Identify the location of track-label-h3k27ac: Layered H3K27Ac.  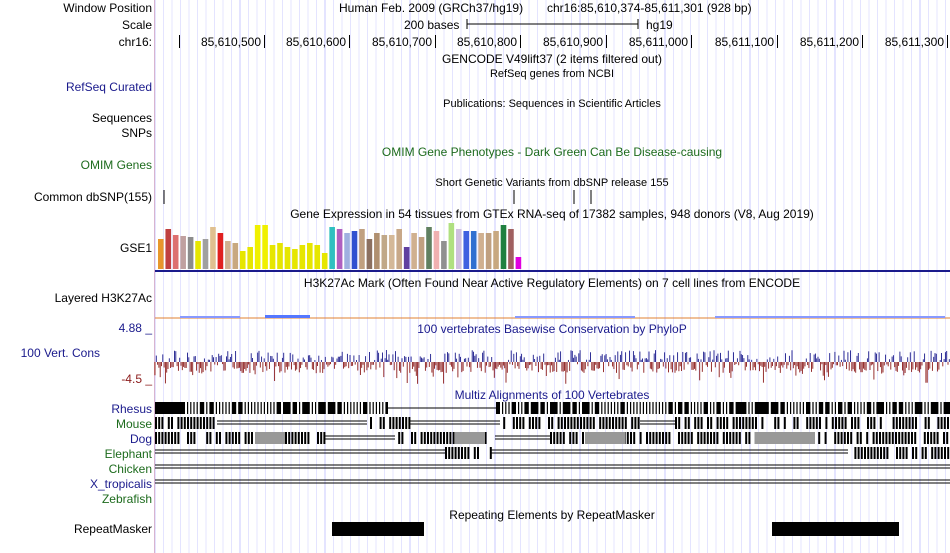
(103, 298).